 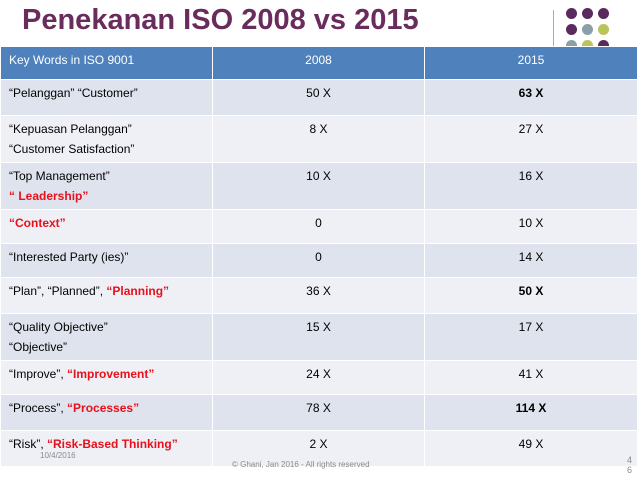 I want to click on keyword-cell: “Plan”, “Planned”, “Planning”, so click(x=106, y=295).